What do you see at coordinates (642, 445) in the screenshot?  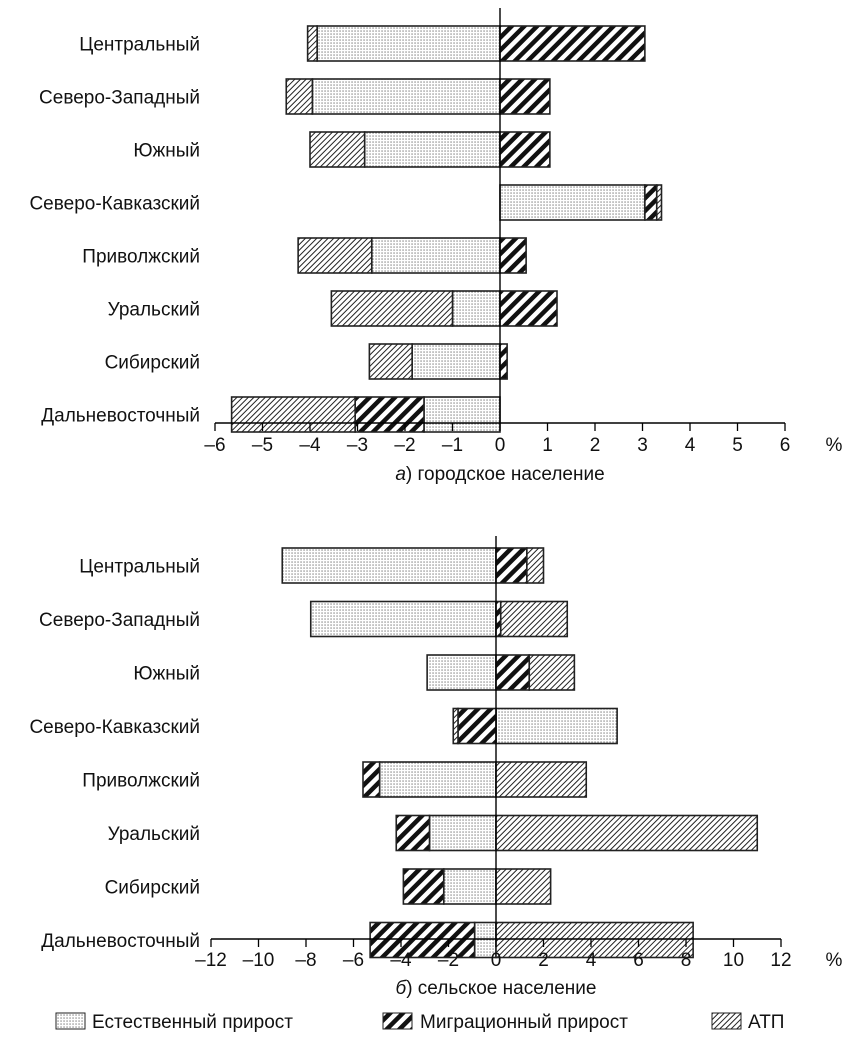 I see `x-tick-label: 3` at bounding box center [642, 445].